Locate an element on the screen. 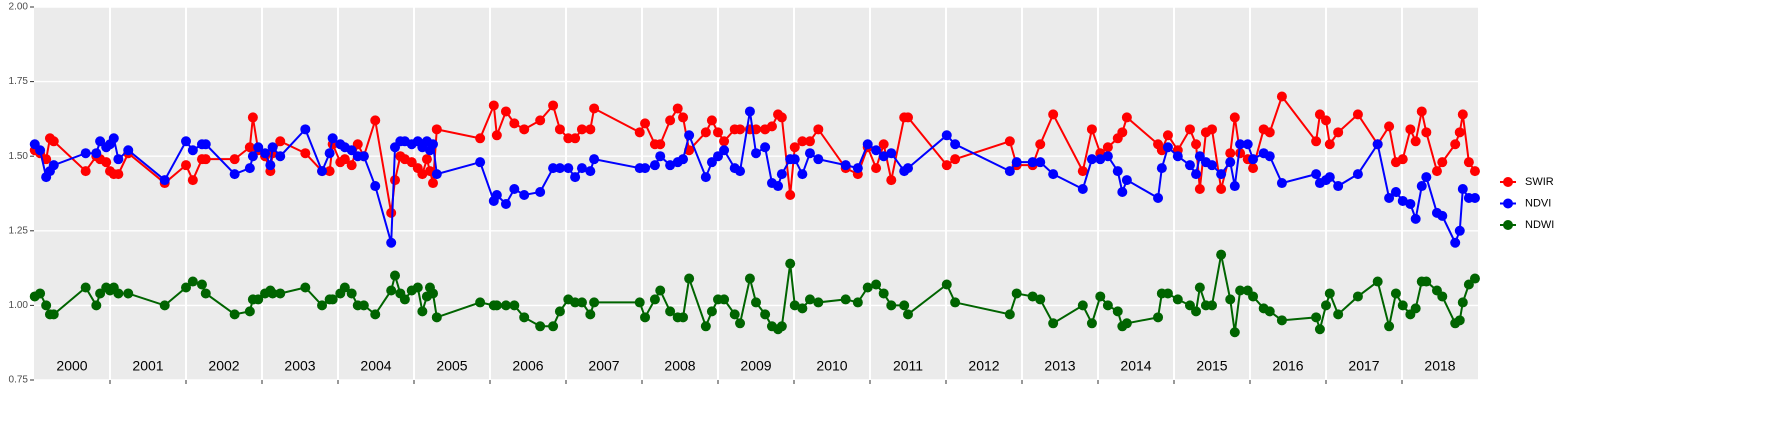  y-tick-label: 0.75 is located at coordinates (19, 380).